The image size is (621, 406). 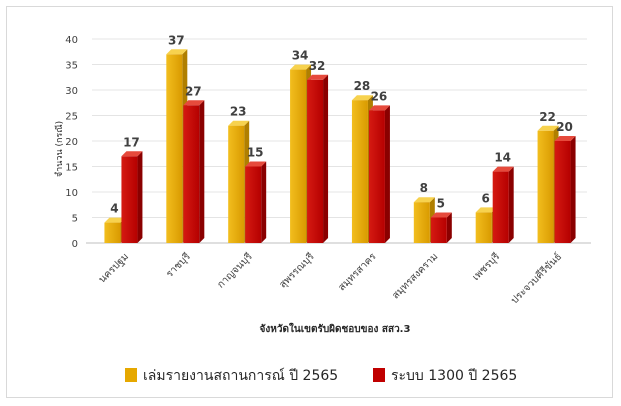 I want to click on legend-label: เล่มรายงานสถานการณ์ ปี 2565, so click(x=240, y=375).